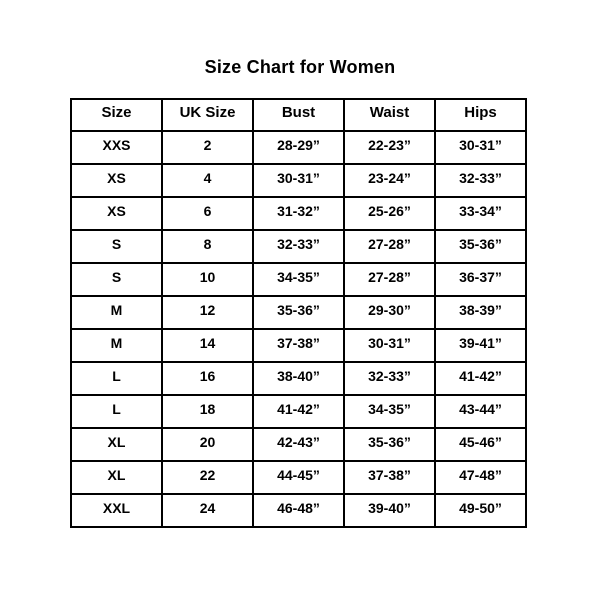  I want to click on table-cell: 8, so click(207, 246).